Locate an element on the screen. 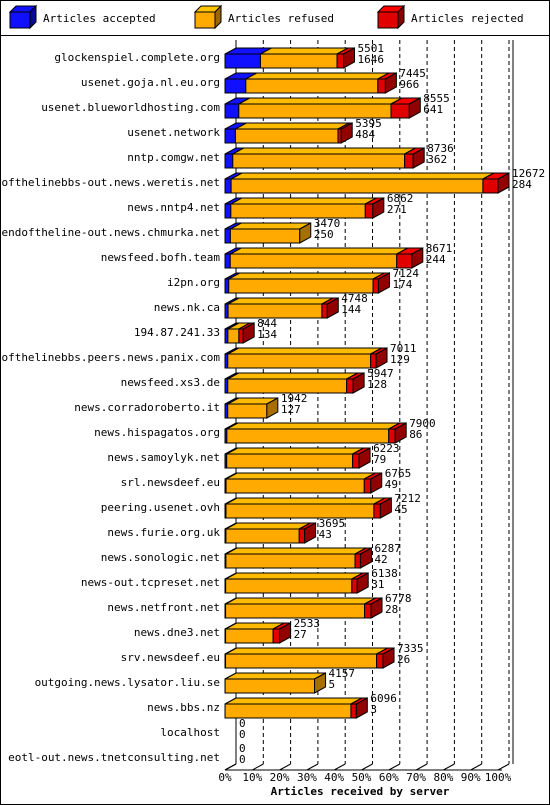 The height and width of the screenshot is (805, 550). accepted-label: 42 is located at coordinates (380, 559).